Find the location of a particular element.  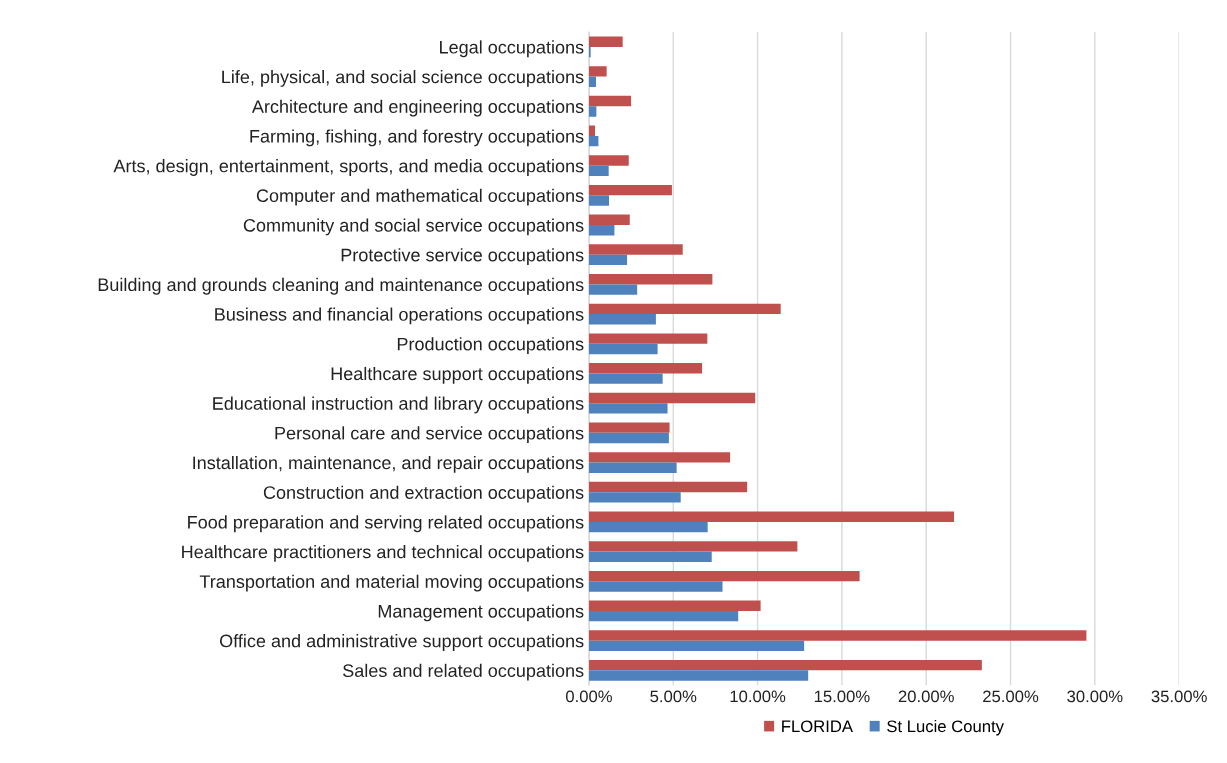

y-tick-label: Educational instruction and library occupations is located at coordinates (398, 405).